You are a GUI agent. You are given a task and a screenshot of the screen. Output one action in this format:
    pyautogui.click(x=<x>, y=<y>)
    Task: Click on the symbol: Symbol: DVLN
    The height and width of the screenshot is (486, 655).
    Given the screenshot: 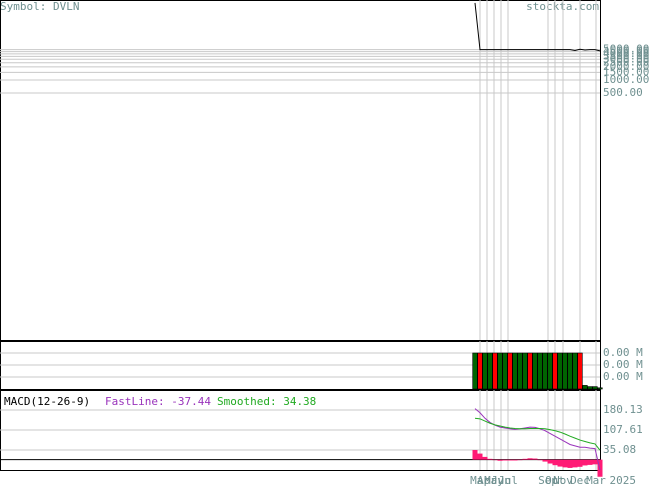 What is the action you would take?
    pyautogui.click(x=39, y=6)
    